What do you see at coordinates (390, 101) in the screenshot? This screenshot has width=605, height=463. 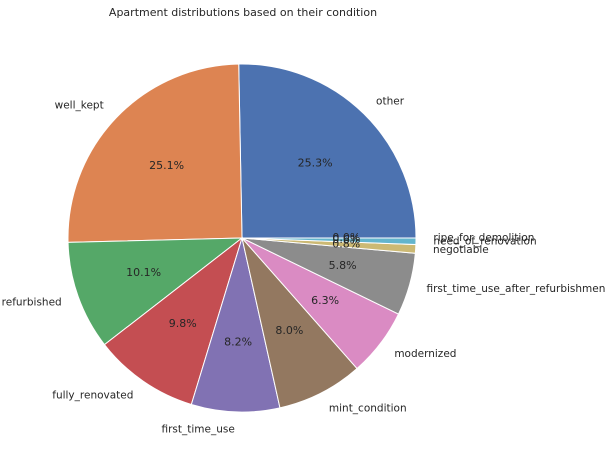 I see `slice-label-other: other` at bounding box center [390, 101].